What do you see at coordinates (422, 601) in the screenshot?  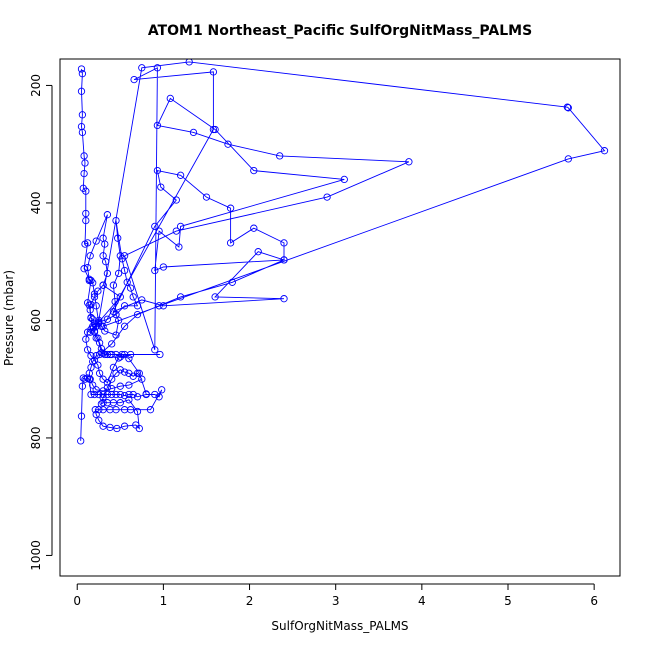 I see `x-tick-label: 4` at bounding box center [422, 601].